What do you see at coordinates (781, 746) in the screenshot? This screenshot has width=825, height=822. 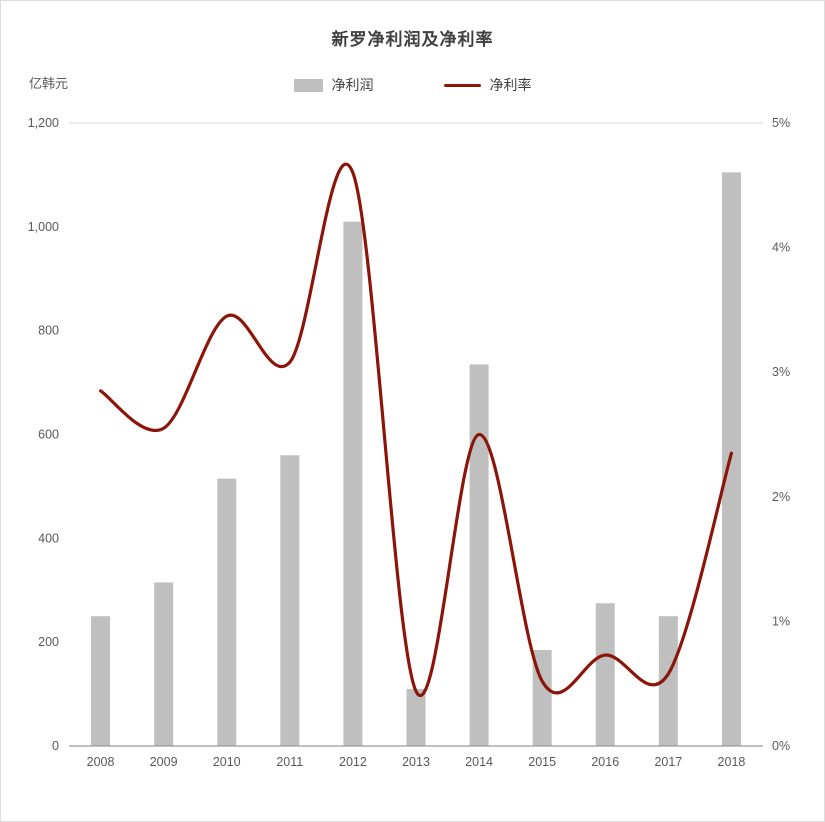 I see `right-axis-tick-label: 0%` at bounding box center [781, 746].